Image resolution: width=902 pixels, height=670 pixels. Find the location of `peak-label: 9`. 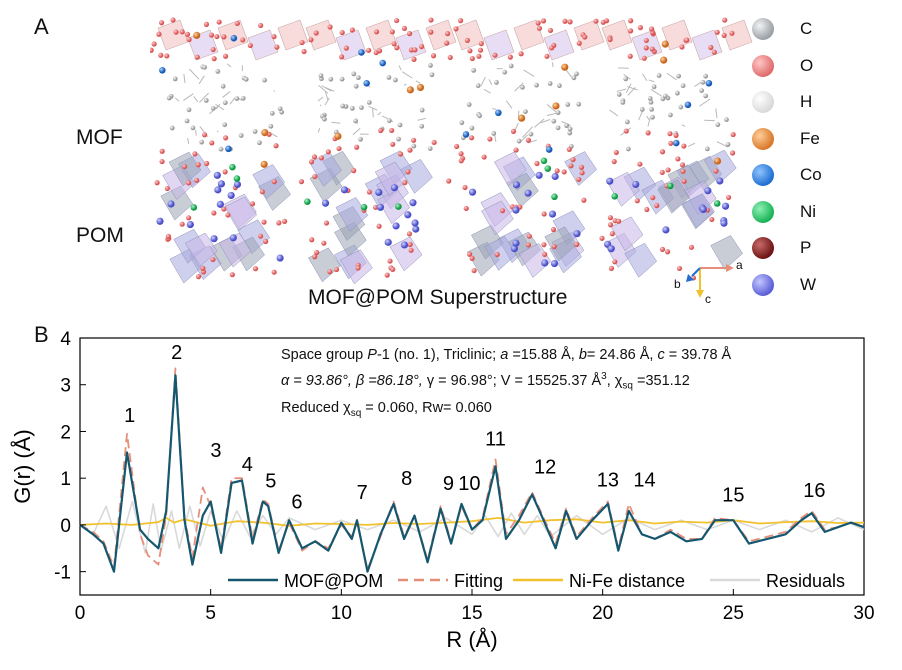

peak-label: 9 is located at coordinates (448, 484).